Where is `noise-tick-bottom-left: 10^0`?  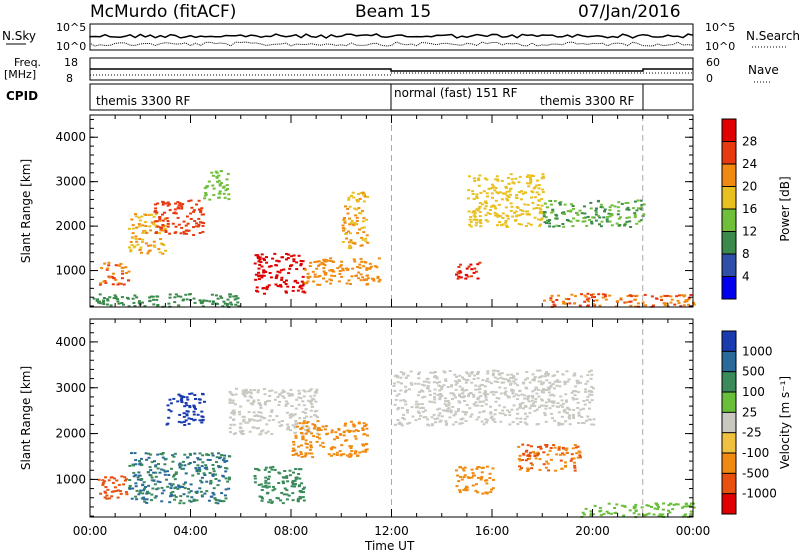 noise-tick-bottom-left: 10^0 is located at coordinates (71, 46).